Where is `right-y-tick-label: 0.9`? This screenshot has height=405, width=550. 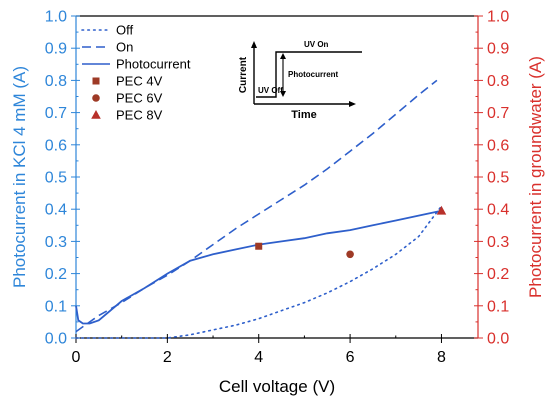
right-y-tick-label: 0.9 is located at coordinates (498, 49).